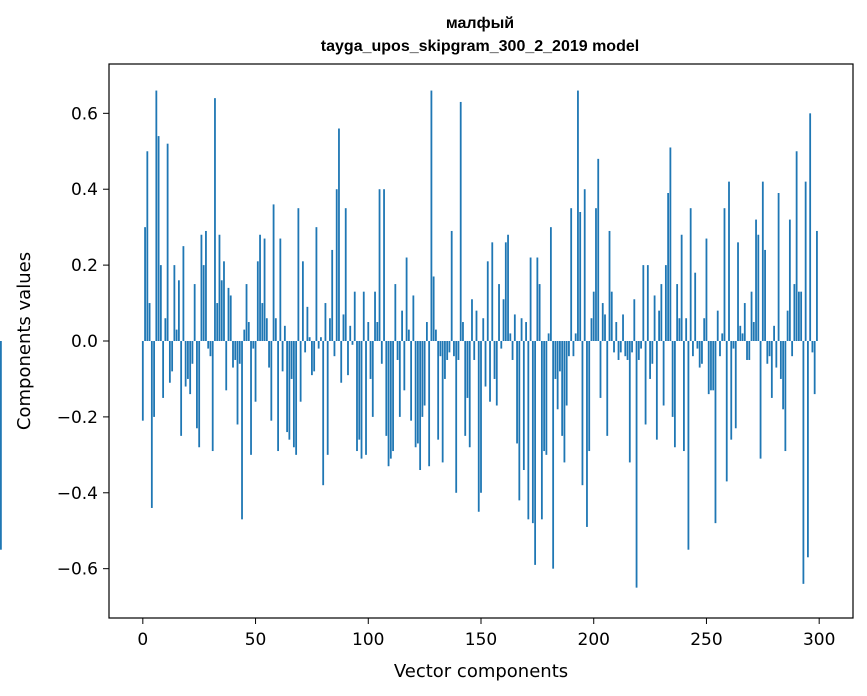 This screenshot has height=696, width=867. What do you see at coordinates (142, 640) in the screenshot?
I see `x-tick-label: 0` at bounding box center [142, 640].